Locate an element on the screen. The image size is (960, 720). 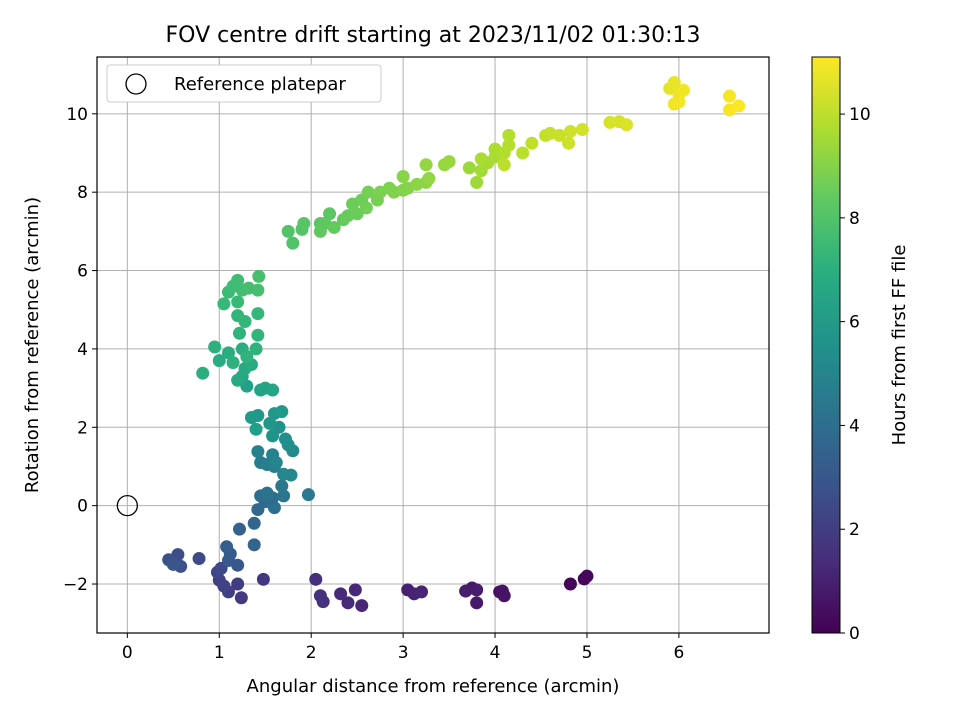
y-tick-label: 4 is located at coordinates (82, 350).